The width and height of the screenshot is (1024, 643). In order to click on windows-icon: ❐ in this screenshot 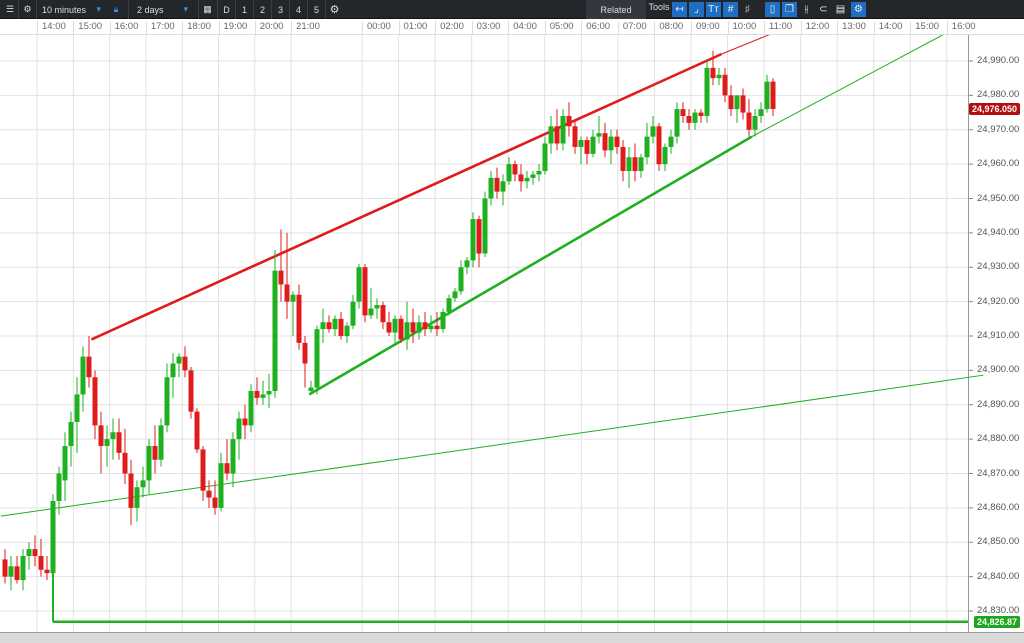, I will do `click(789, 9)`.